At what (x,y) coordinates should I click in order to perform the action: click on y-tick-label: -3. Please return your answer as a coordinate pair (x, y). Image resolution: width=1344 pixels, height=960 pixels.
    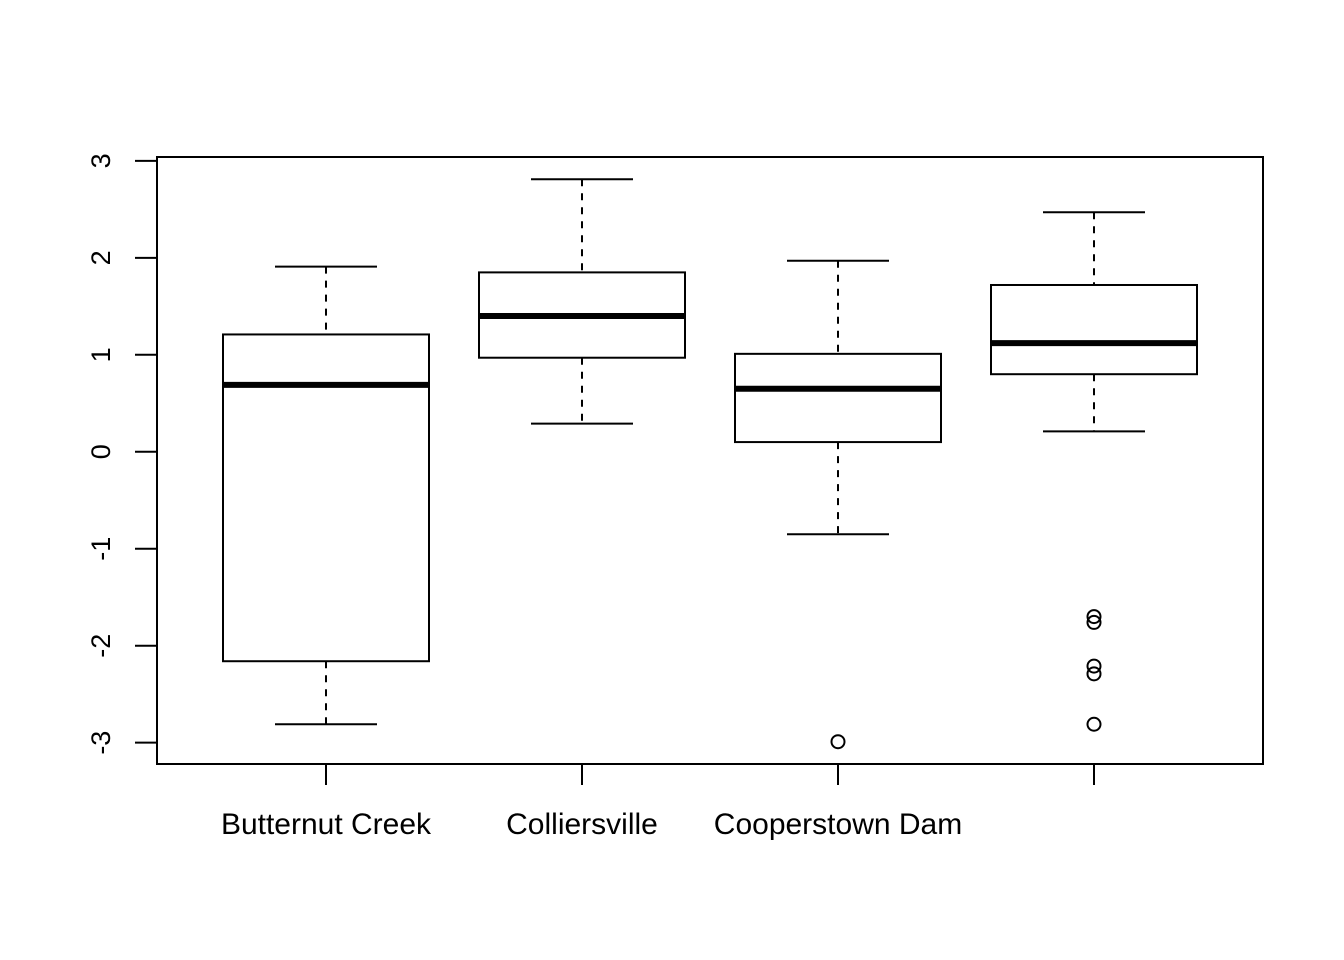
    Looking at the image, I should click on (101, 743).